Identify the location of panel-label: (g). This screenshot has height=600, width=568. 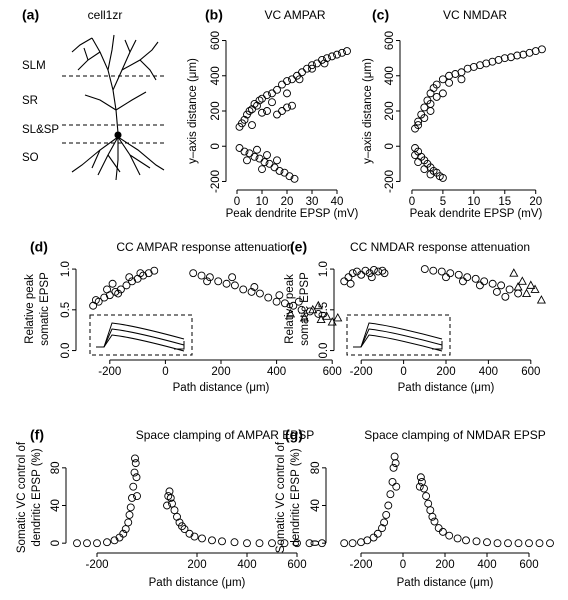
(294, 435).